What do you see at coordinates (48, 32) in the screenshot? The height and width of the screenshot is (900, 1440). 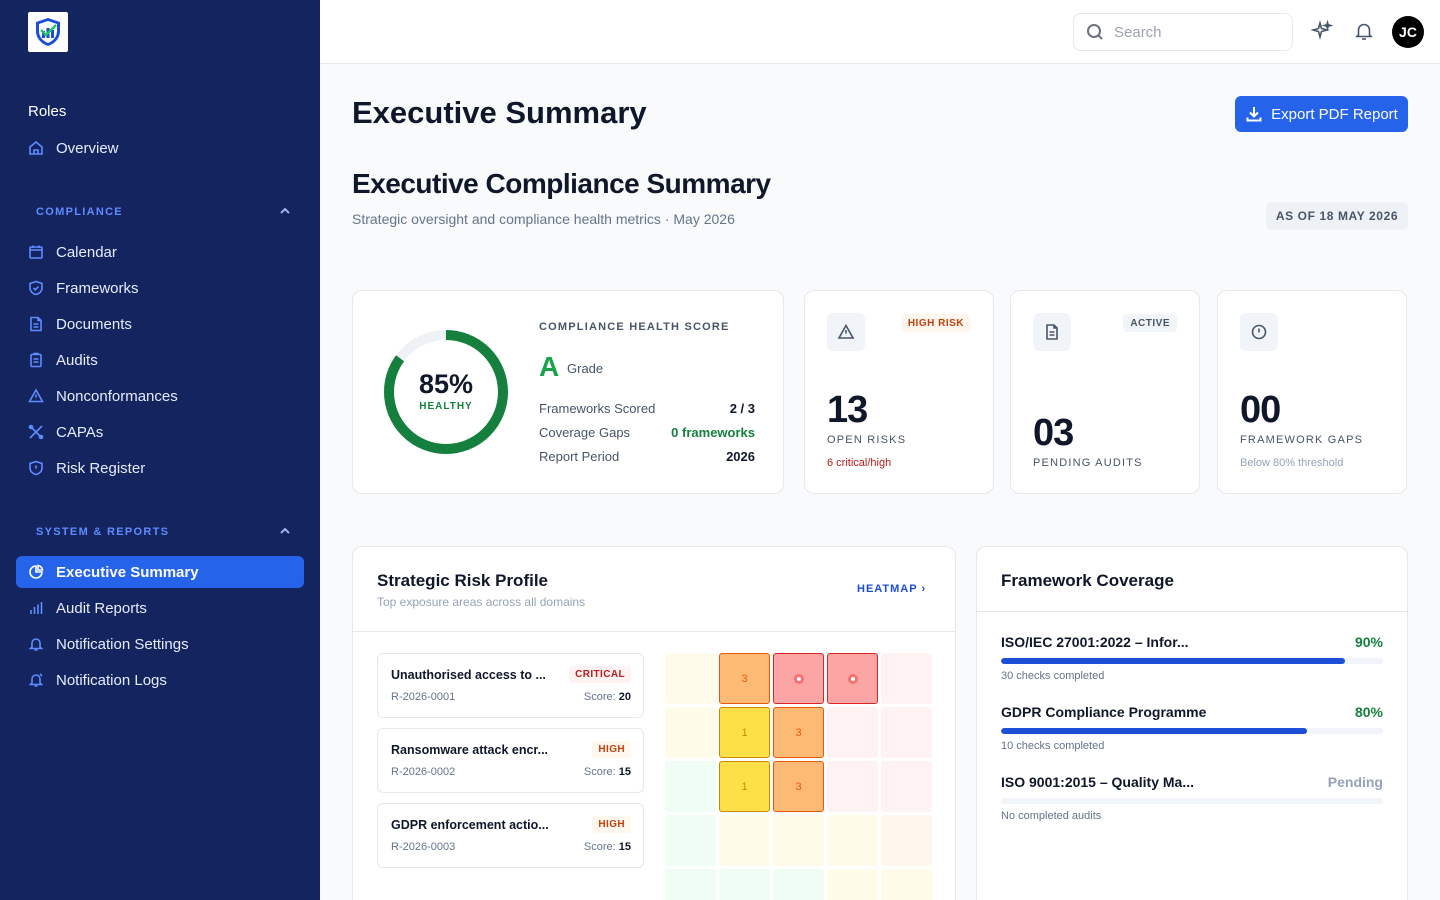 I see `app-logo` at bounding box center [48, 32].